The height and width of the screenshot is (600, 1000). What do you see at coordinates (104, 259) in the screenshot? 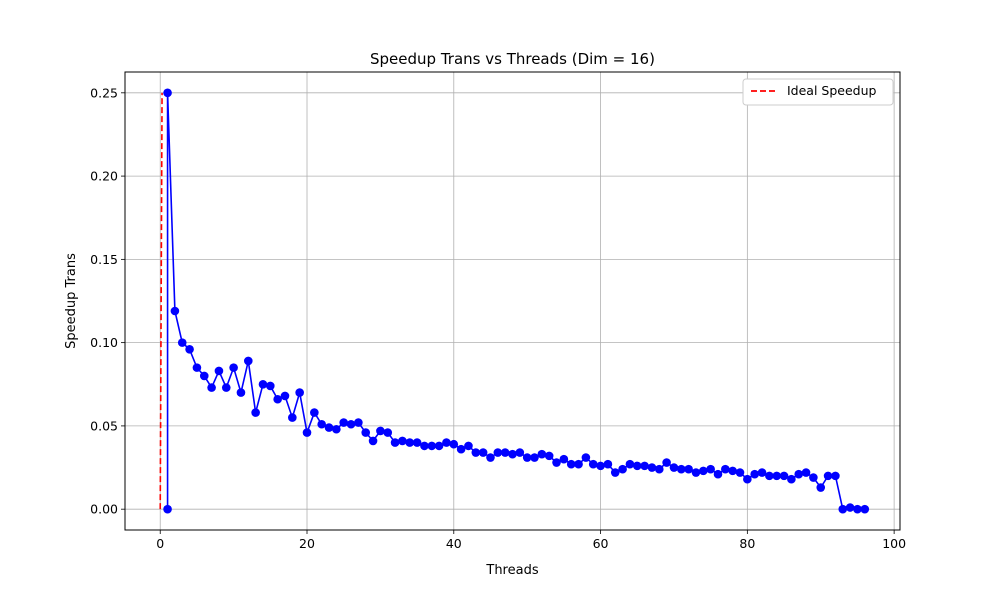
I see `y-tick-label: 0.15` at bounding box center [104, 259].